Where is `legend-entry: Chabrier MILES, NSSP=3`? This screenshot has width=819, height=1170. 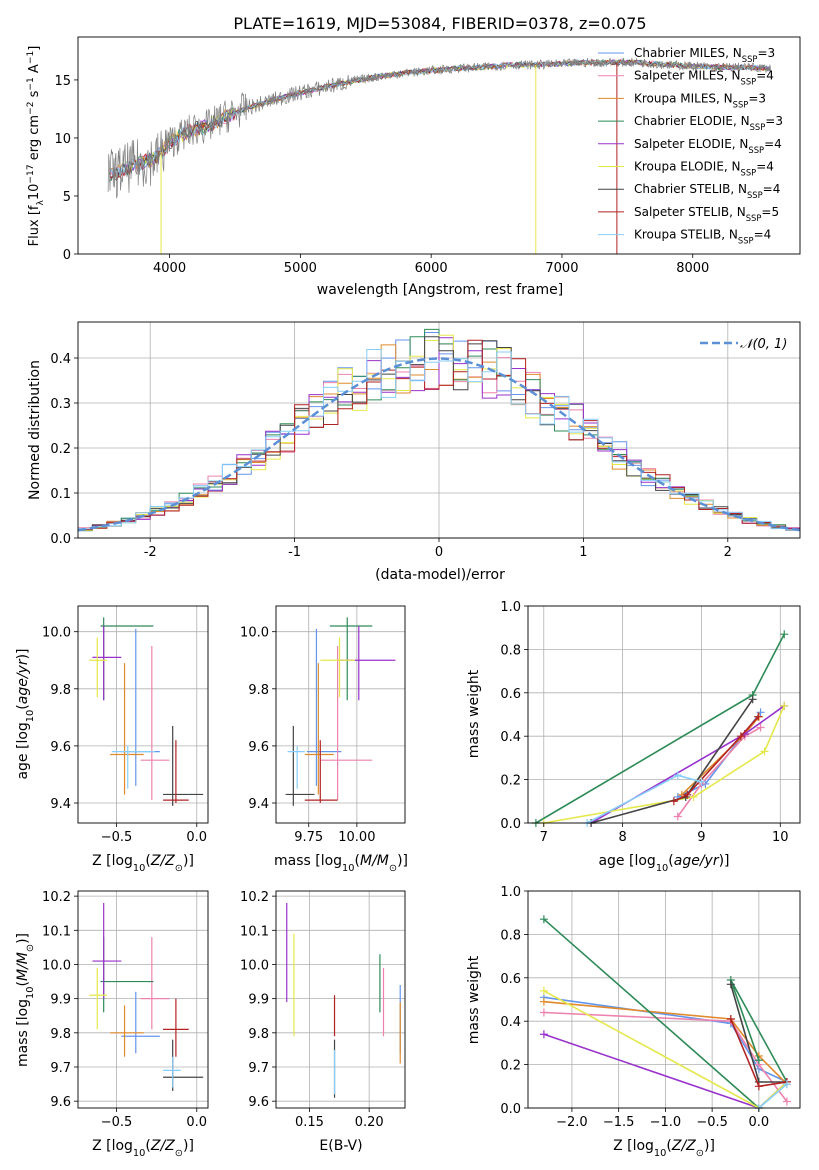 legend-entry: Chabrier MILES, NSSP=3 is located at coordinates (704, 55).